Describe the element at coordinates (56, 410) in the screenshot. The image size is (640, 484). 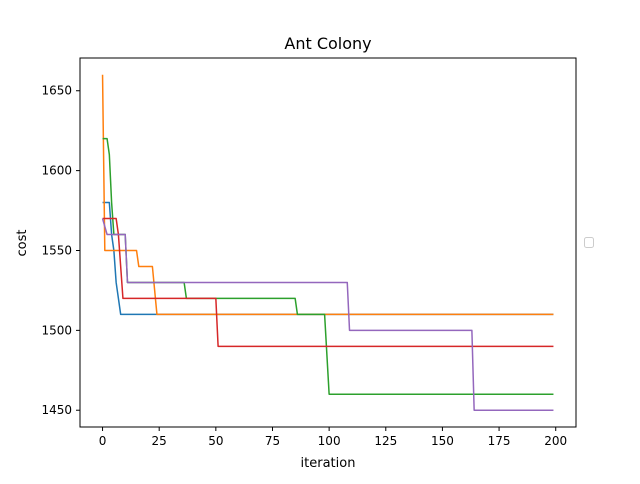
I see `y-tick-label: 1450` at that location.